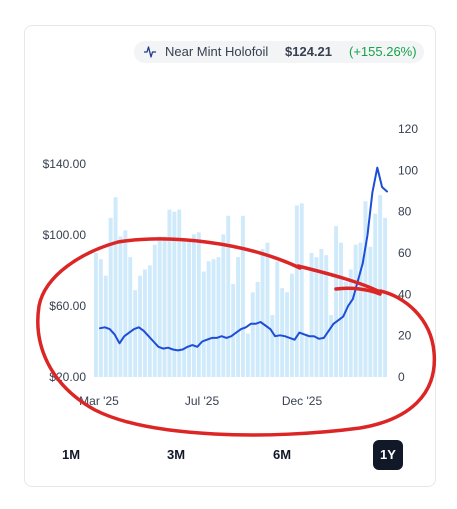 The image size is (457, 509). I want to click on series-name: Near Mint Holofoil, so click(217, 51).